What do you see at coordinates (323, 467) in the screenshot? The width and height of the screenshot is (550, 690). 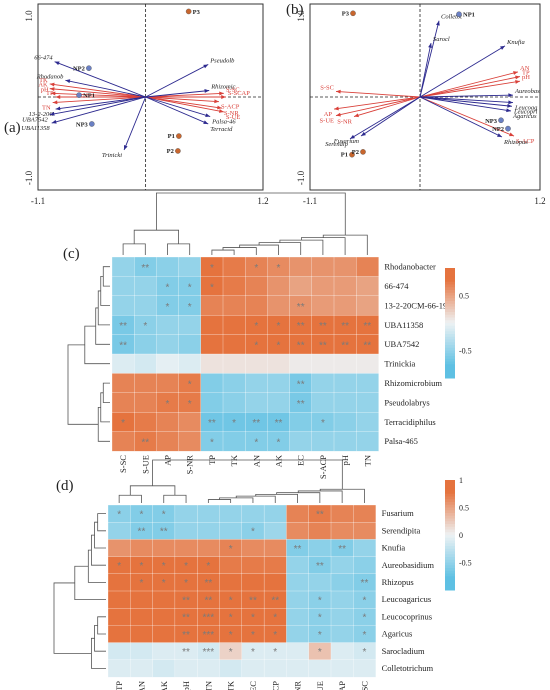 I see `column-label: S-ACP` at bounding box center [323, 467].